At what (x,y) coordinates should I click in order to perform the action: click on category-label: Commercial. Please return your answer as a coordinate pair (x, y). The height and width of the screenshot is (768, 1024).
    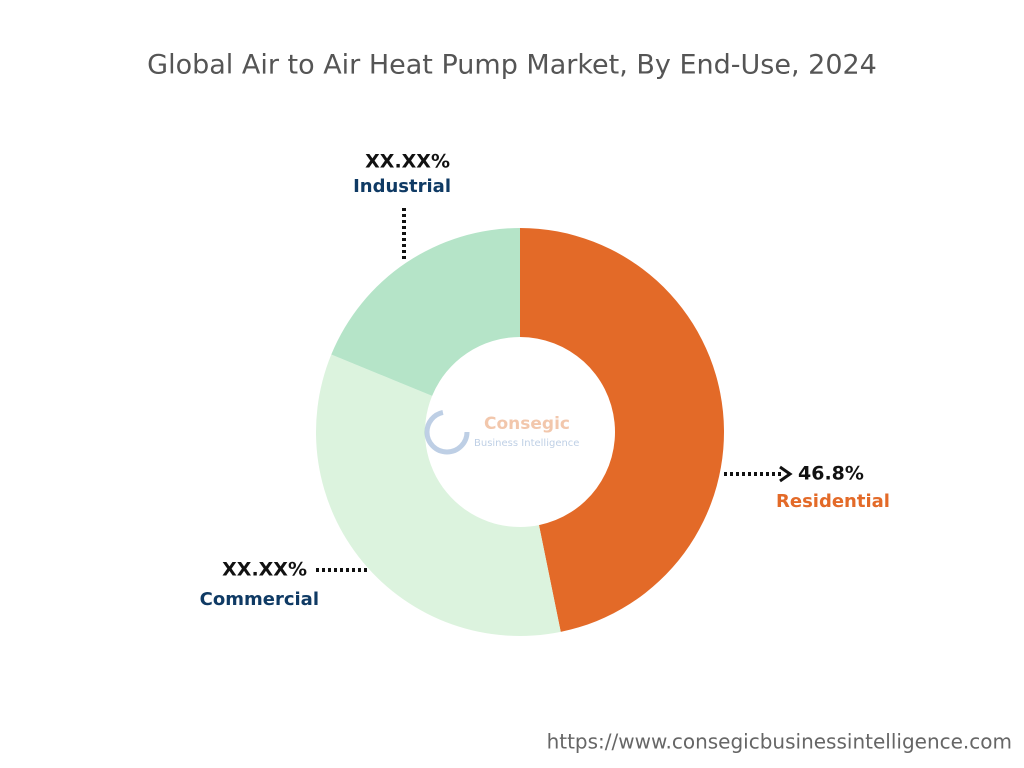
    Looking at the image, I should click on (259, 599).